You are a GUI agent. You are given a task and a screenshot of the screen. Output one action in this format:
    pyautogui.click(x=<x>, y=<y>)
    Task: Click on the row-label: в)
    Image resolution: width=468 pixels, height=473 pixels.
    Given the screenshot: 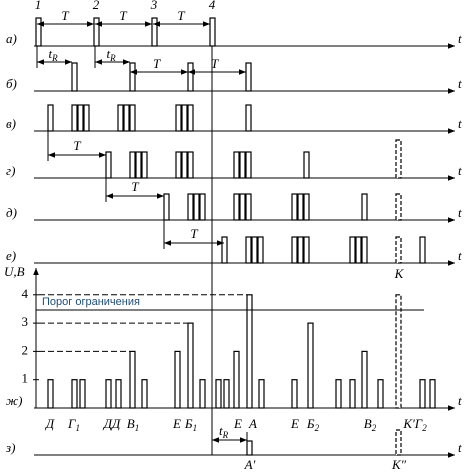 What is the action you would take?
    pyautogui.click(x=11, y=123)
    